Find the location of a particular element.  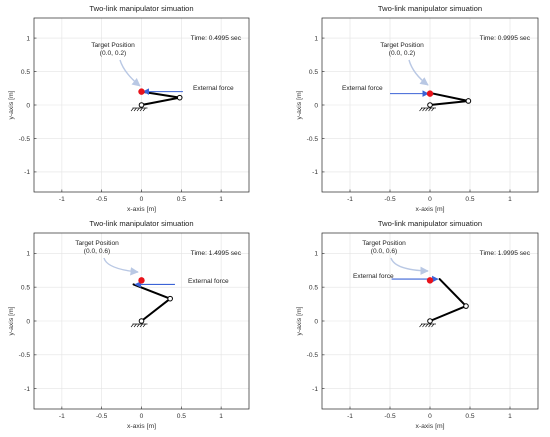

time-readout: Time: 1.4995 sec is located at coordinates (216, 253).